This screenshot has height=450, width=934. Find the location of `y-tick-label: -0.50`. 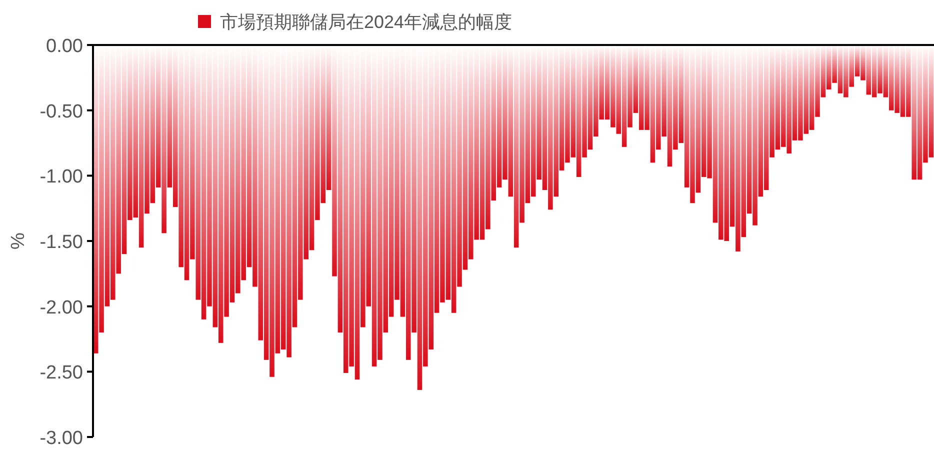

y-tick-label: -0.50 is located at coordinates (61, 111).